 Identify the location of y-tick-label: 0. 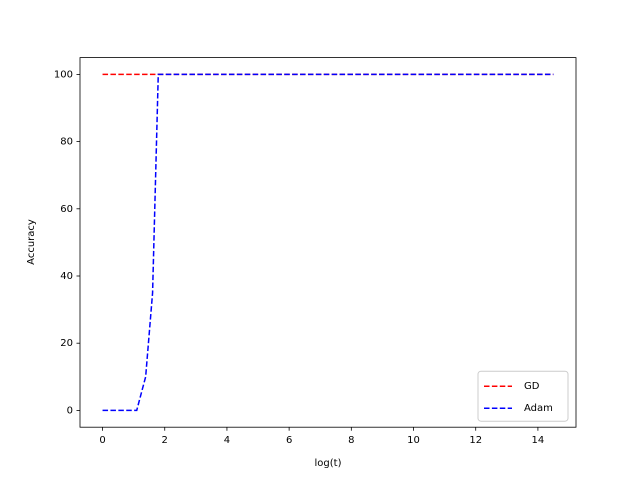
(70, 410).